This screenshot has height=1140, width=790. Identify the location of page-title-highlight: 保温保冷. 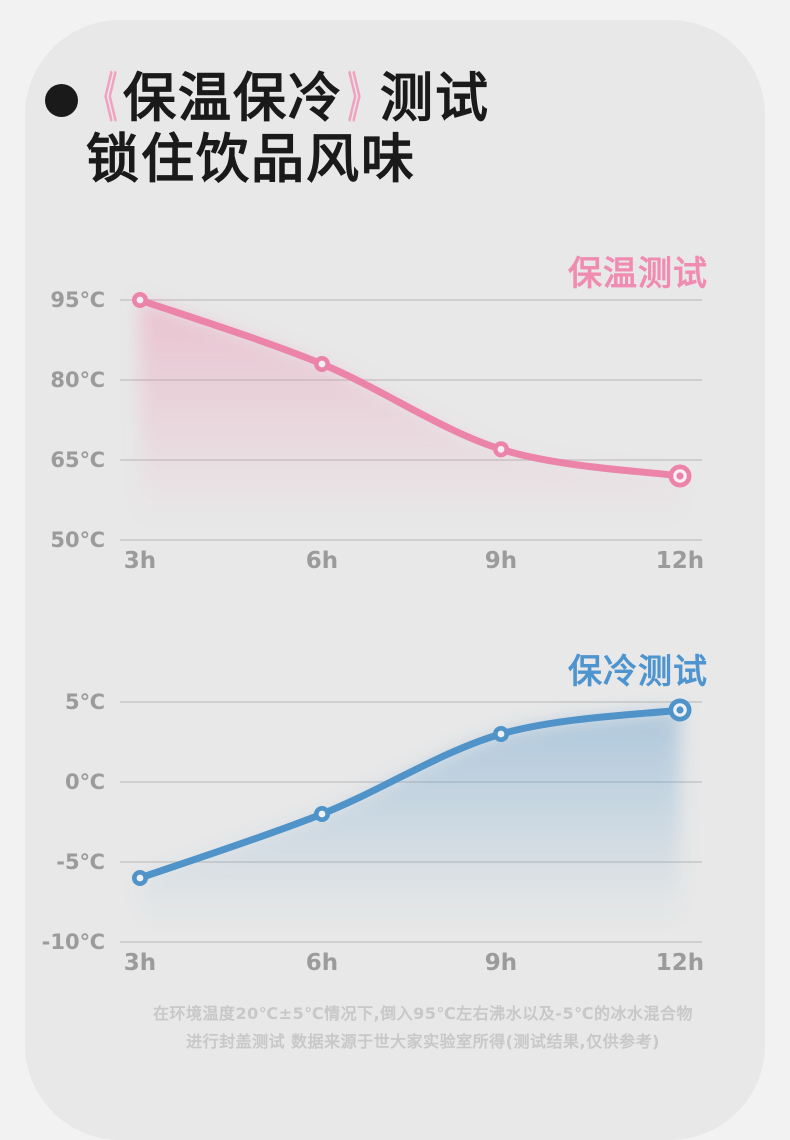
(233, 98).